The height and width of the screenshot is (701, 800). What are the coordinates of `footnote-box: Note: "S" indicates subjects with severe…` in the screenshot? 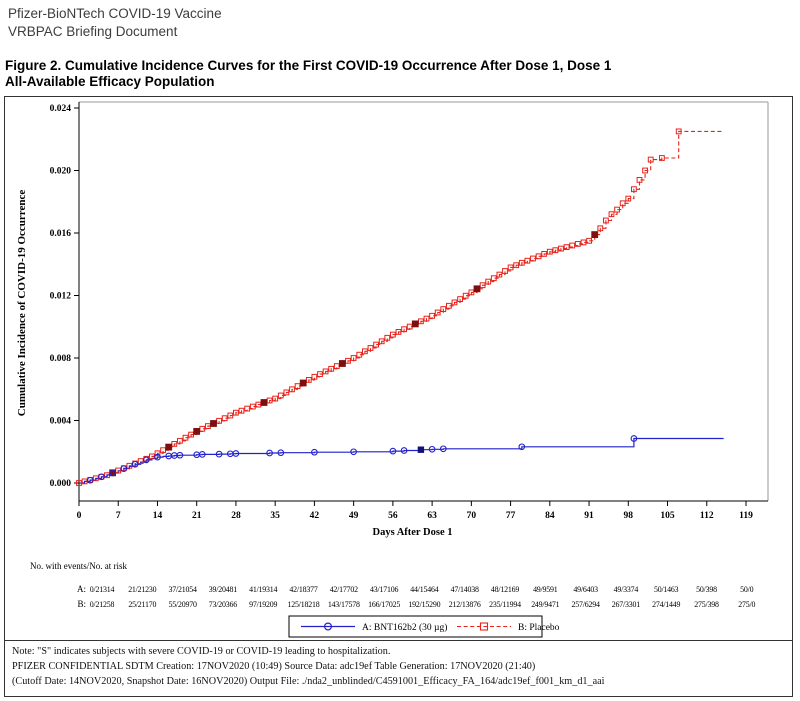 It's located at (398, 668).